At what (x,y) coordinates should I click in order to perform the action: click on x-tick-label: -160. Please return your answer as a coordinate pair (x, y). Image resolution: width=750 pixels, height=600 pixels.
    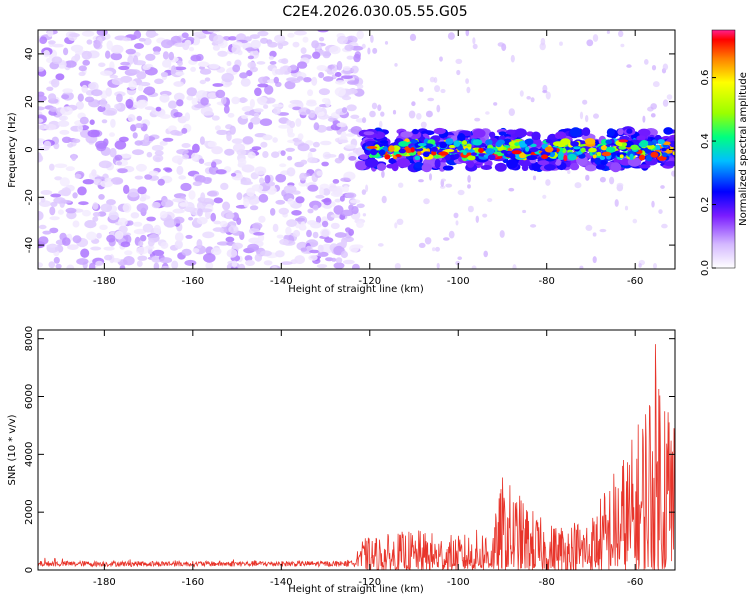
    Looking at the image, I should click on (192, 281).